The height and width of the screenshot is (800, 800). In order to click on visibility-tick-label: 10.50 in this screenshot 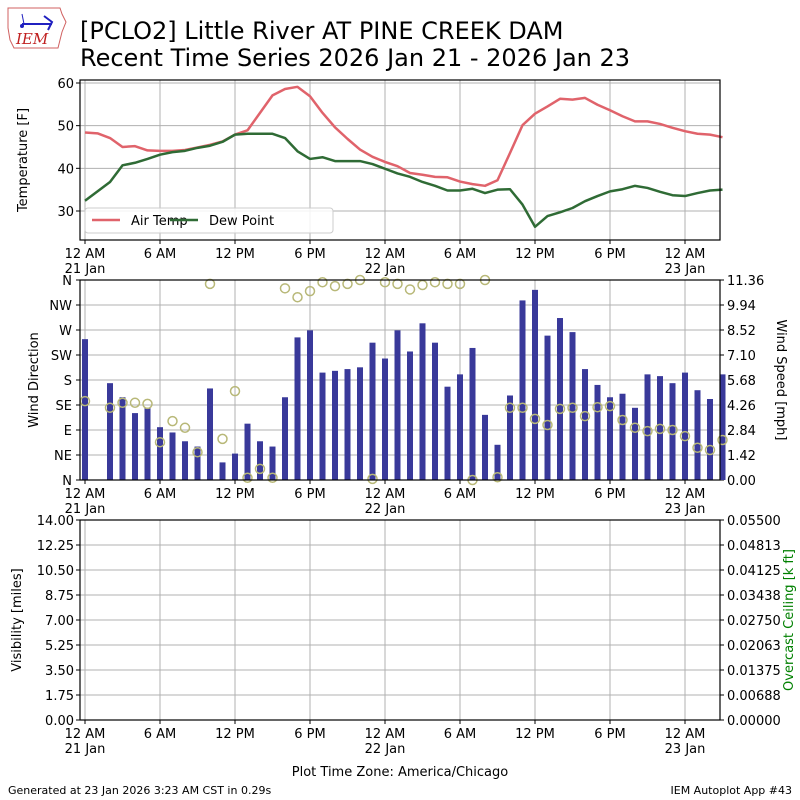, I will do `click(55, 571)`.